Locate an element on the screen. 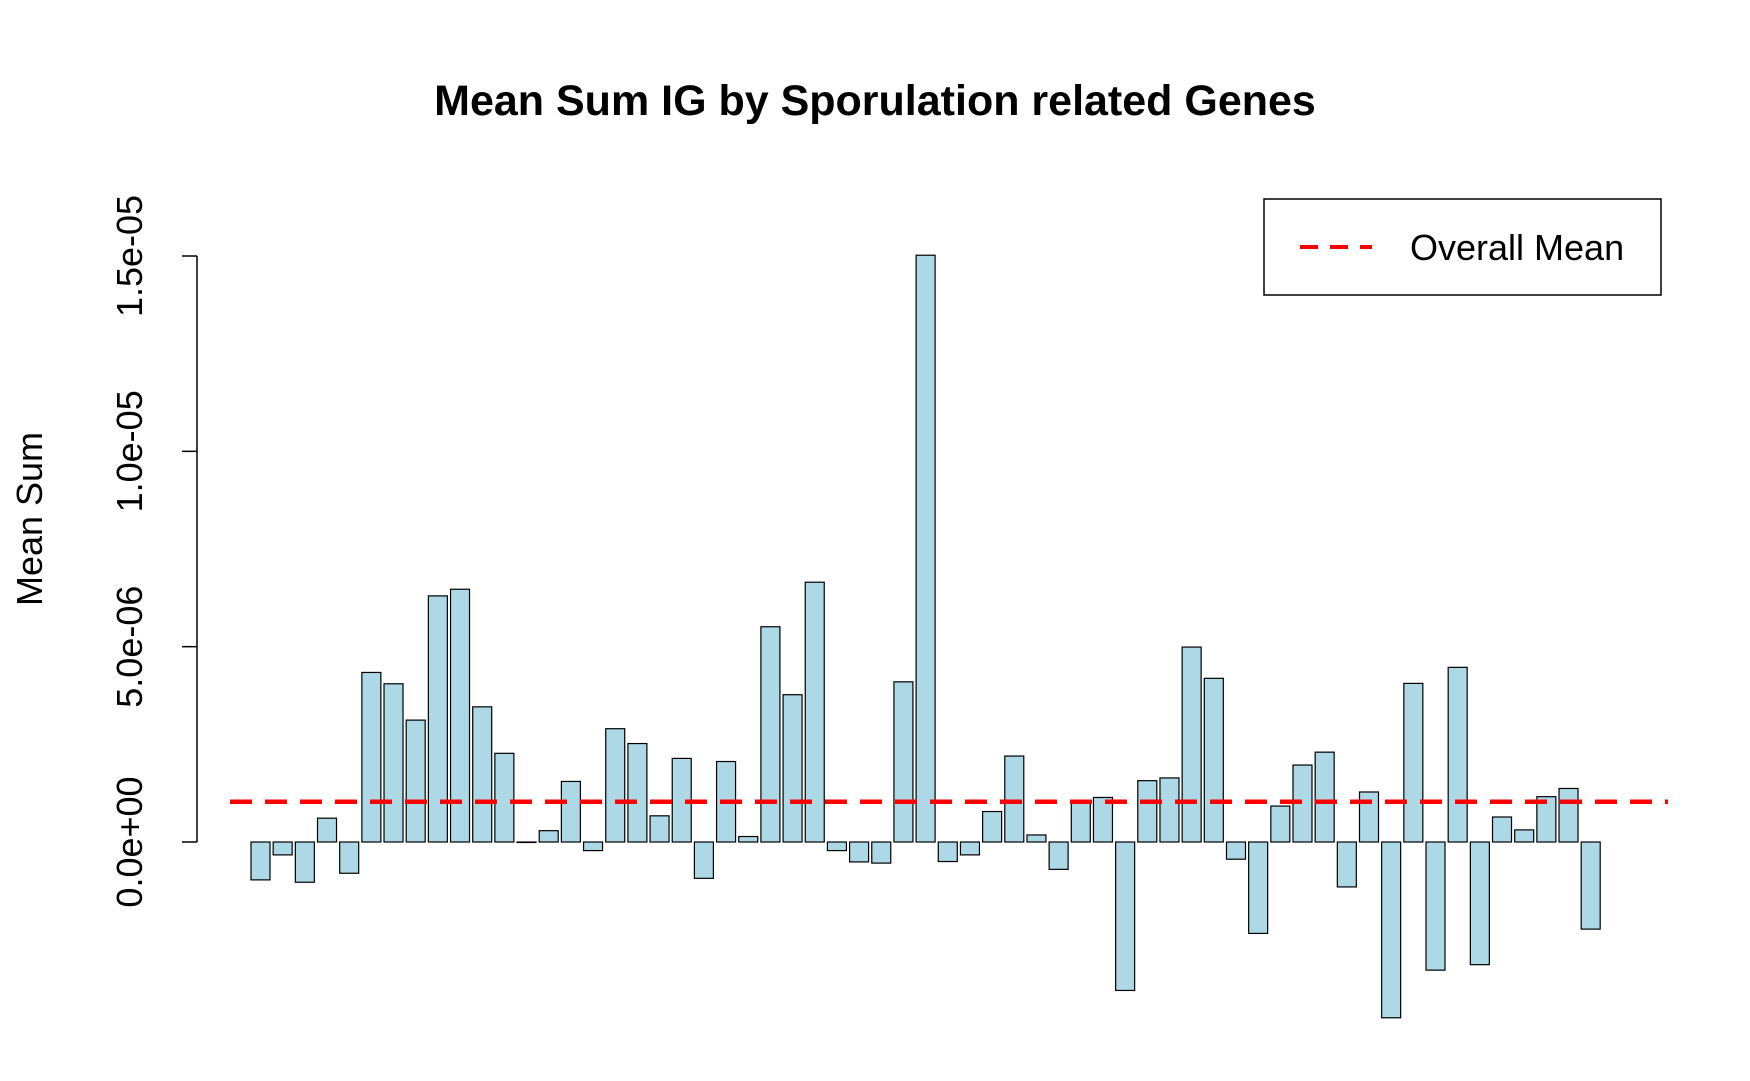  y-axis-label: Mean Sum is located at coordinates (29, 519).